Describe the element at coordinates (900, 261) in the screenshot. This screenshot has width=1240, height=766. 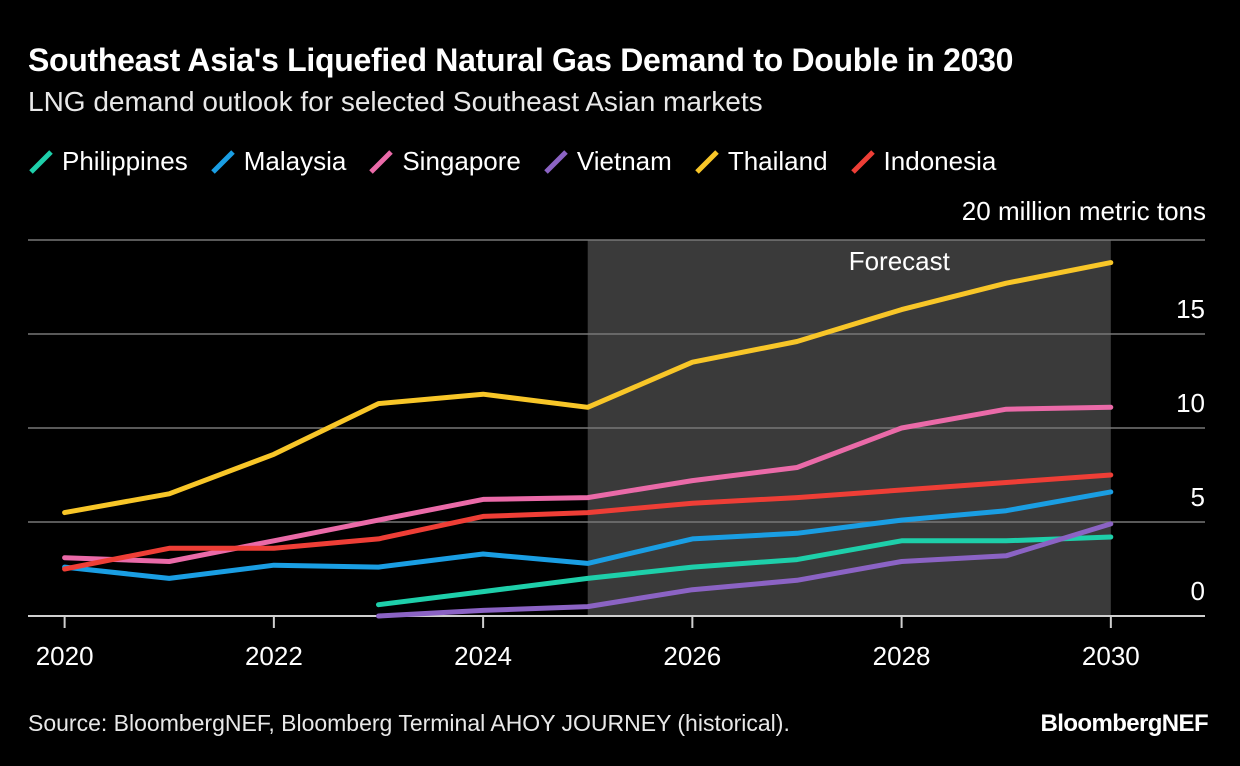
I see `forecast-label: Forecast` at that location.